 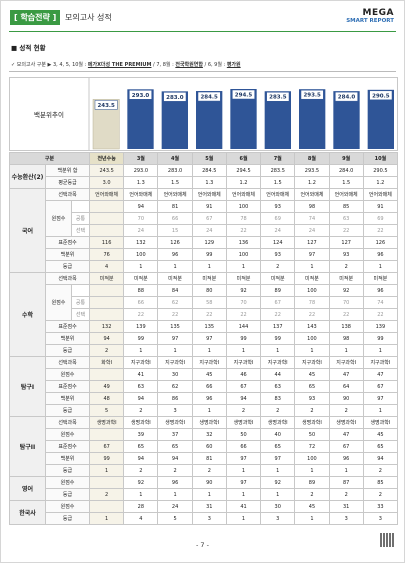 I want to click on cell: 24, so click(x=209, y=230).